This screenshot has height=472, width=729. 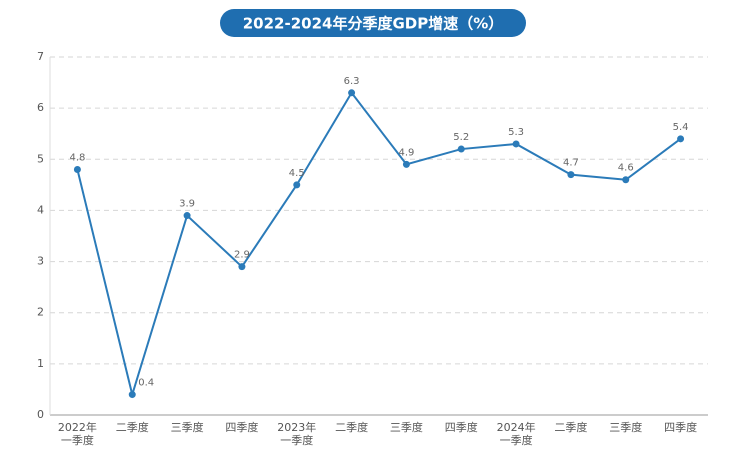 I want to click on y-tick-label: 7, so click(x=40, y=56).